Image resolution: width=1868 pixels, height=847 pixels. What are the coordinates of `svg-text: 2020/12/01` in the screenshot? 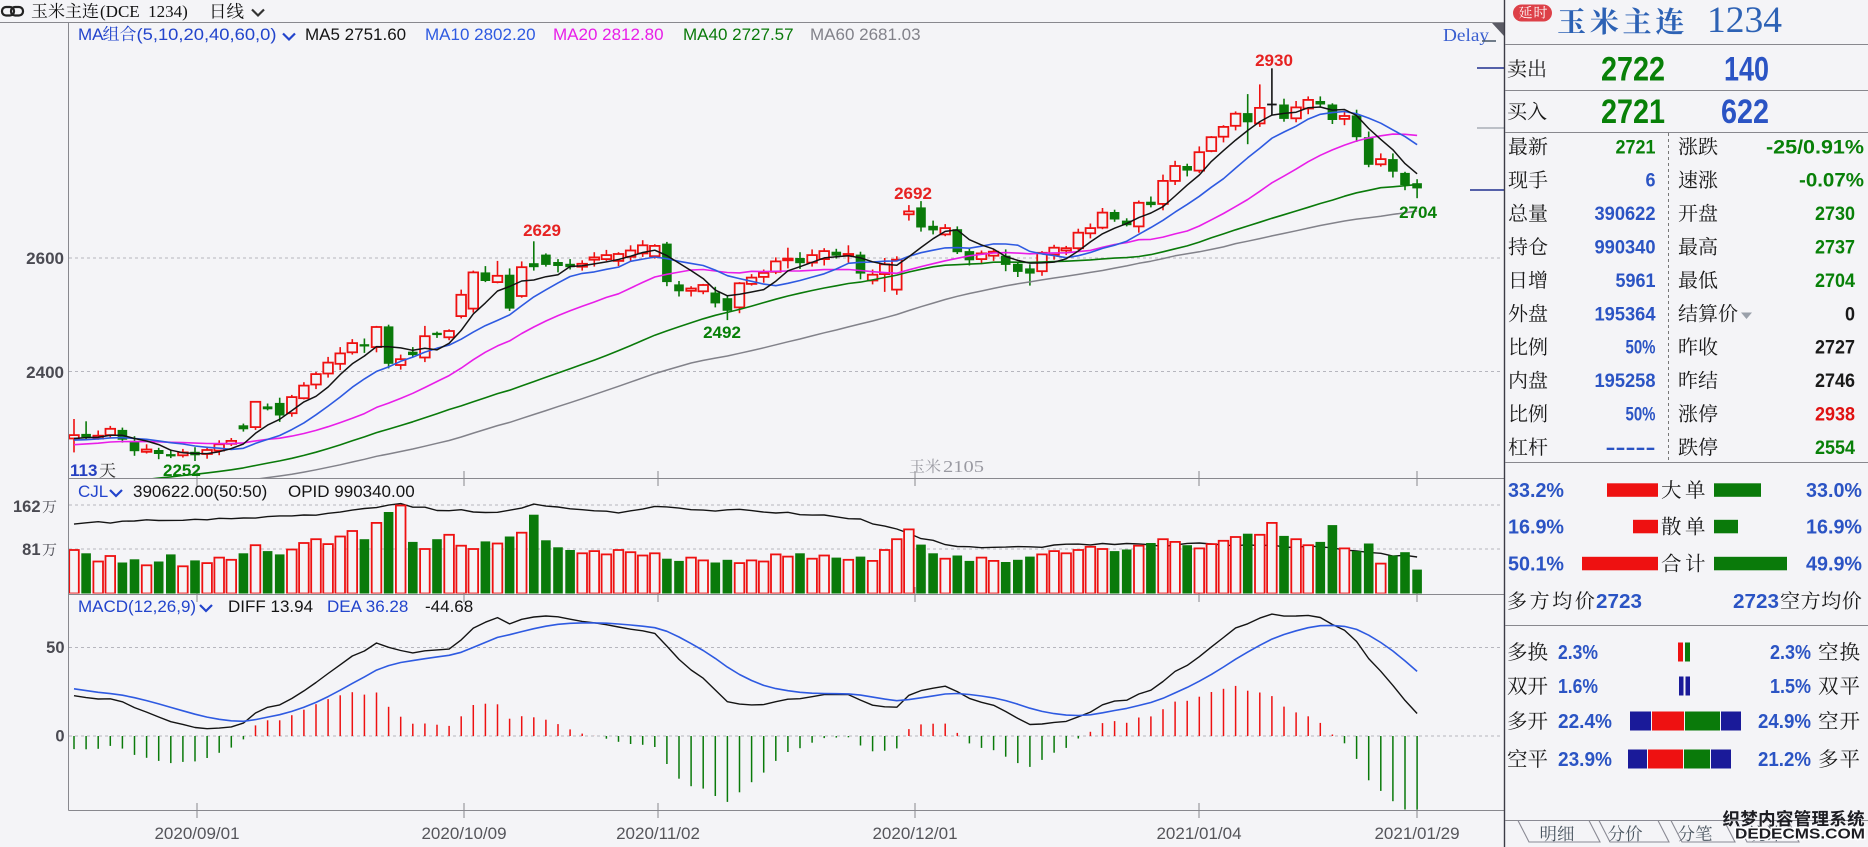 It's located at (914, 833).